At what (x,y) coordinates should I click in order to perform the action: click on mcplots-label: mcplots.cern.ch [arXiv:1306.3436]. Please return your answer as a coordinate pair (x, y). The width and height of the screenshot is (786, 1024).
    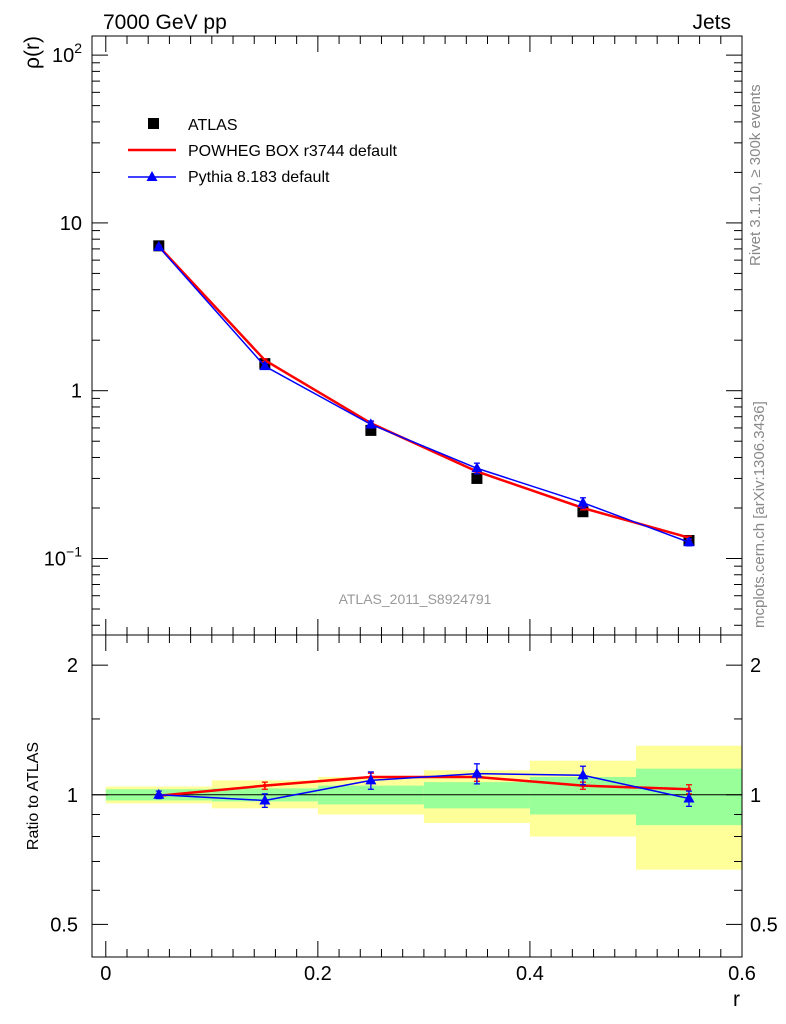
    Looking at the image, I should click on (759, 514).